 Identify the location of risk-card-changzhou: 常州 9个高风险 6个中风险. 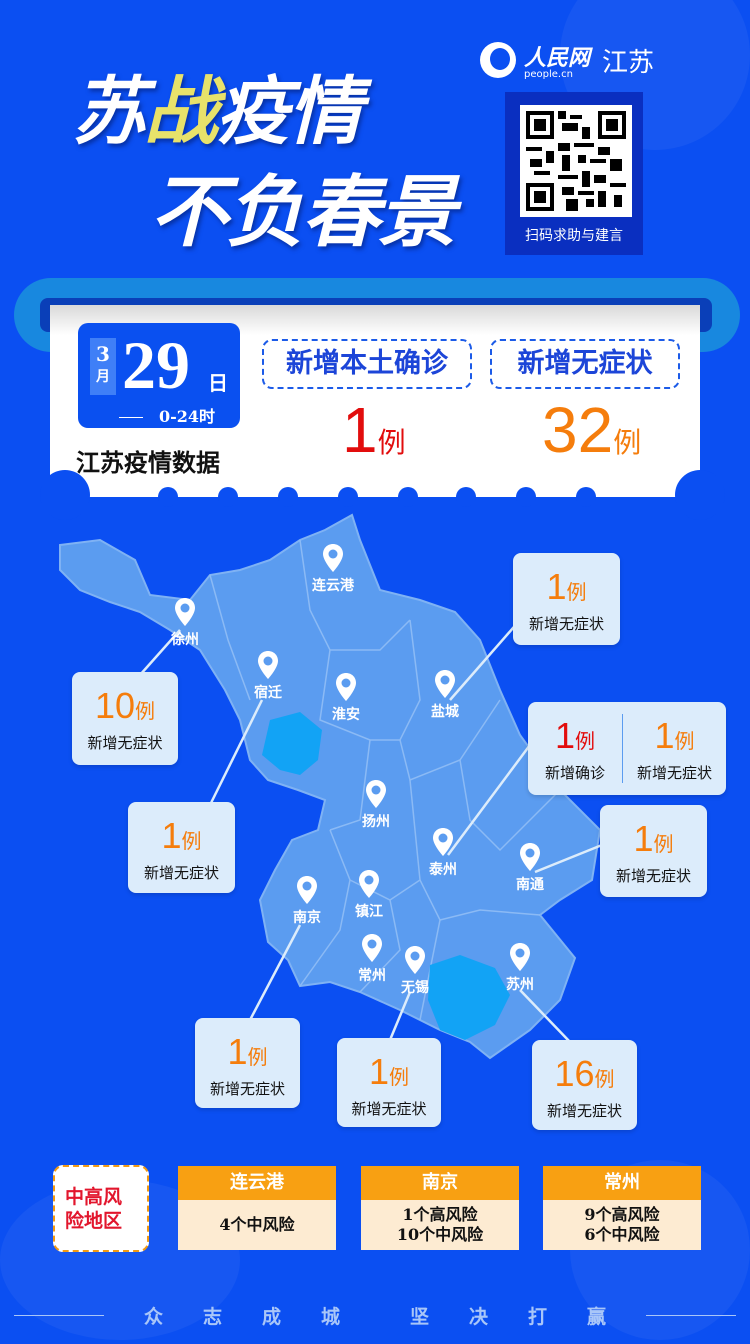
(622, 1208).